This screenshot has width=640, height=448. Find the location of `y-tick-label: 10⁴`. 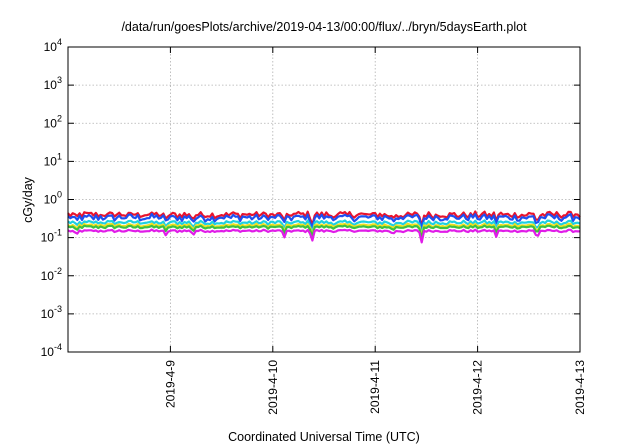

y-tick-label: 10⁴ is located at coordinates (53, 45).